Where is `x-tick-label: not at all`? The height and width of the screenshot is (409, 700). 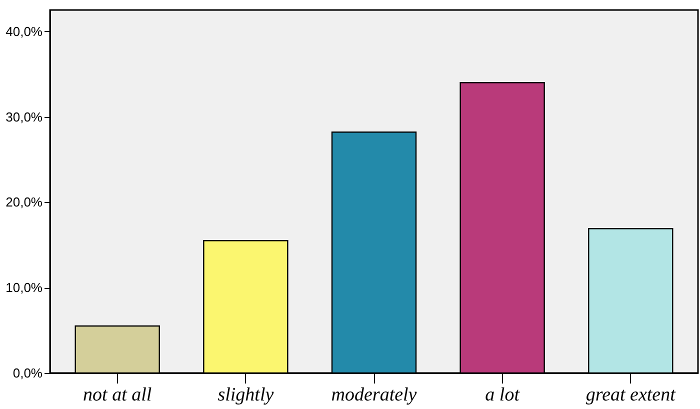
x-tick-label: not at all is located at coordinates (117, 395).